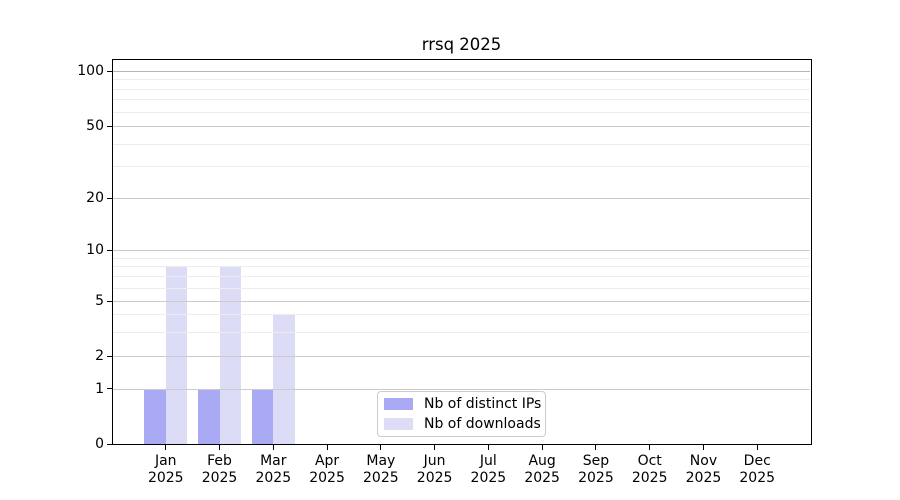 The height and width of the screenshot is (500, 900). Describe the element at coordinates (398, 404) in the screenshot. I see `legend-swatch-distinct-ips` at that location.